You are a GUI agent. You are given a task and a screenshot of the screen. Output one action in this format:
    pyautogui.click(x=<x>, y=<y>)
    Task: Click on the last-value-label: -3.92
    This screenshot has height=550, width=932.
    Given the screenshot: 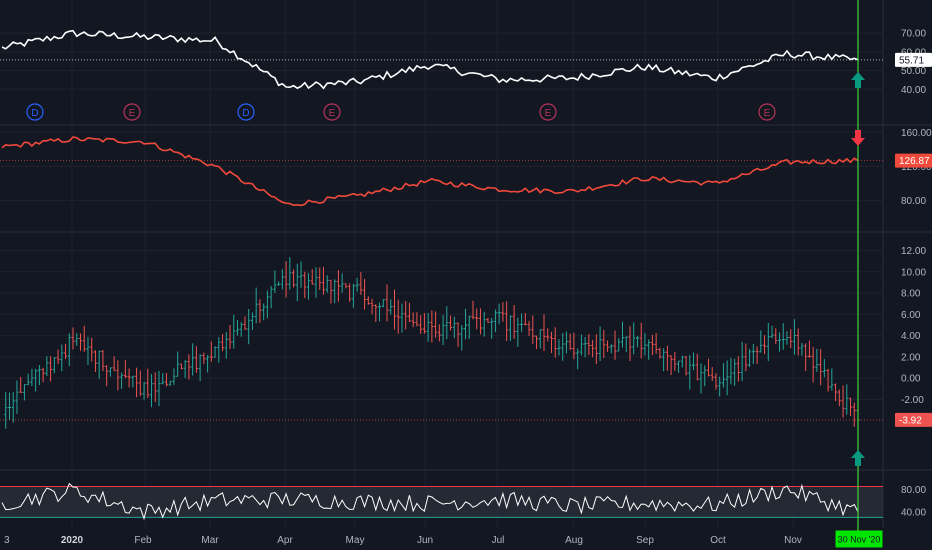 What is the action you would take?
    pyautogui.click(x=910, y=420)
    